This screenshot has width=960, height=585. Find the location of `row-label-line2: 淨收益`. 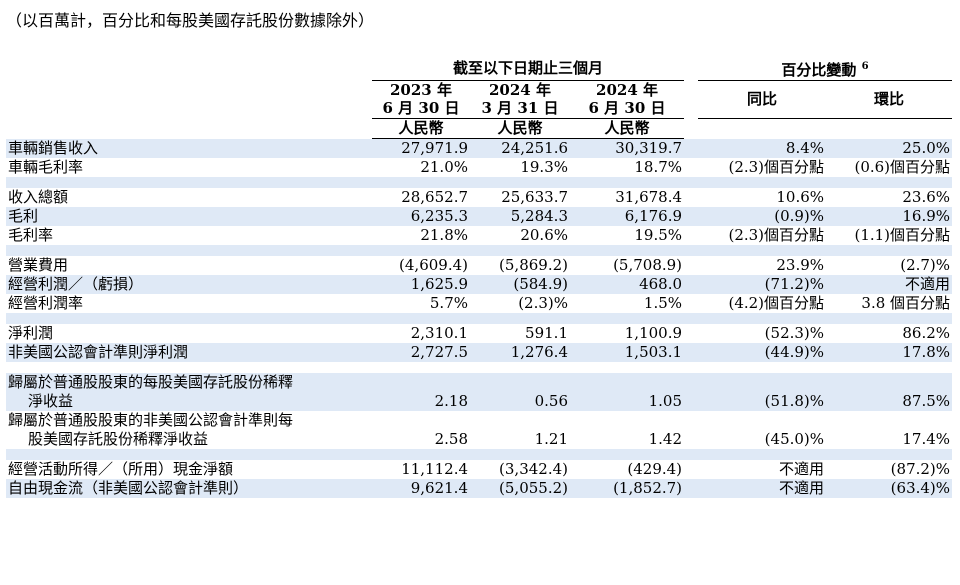

row-label-line2: 淨收益 is located at coordinates (189, 401).